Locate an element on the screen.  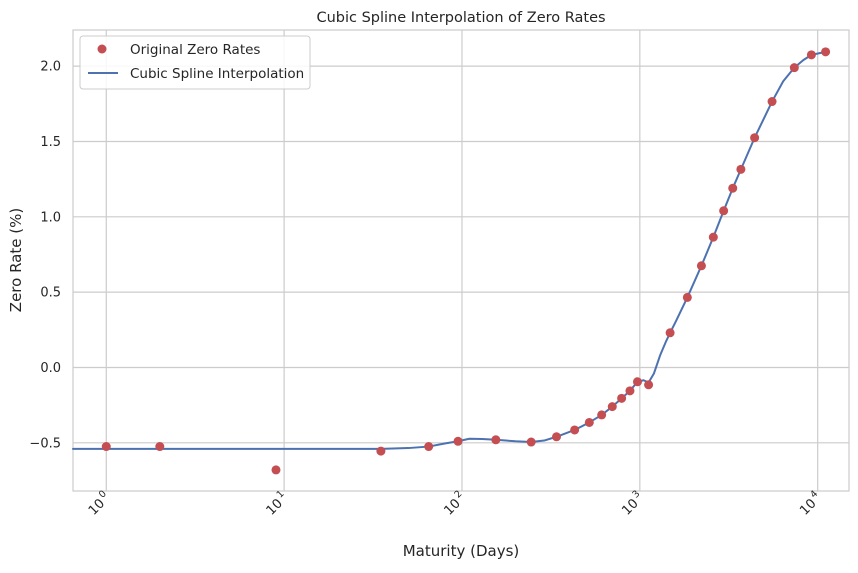
x-tick-label: 10² is located at coordinates (454, 503).